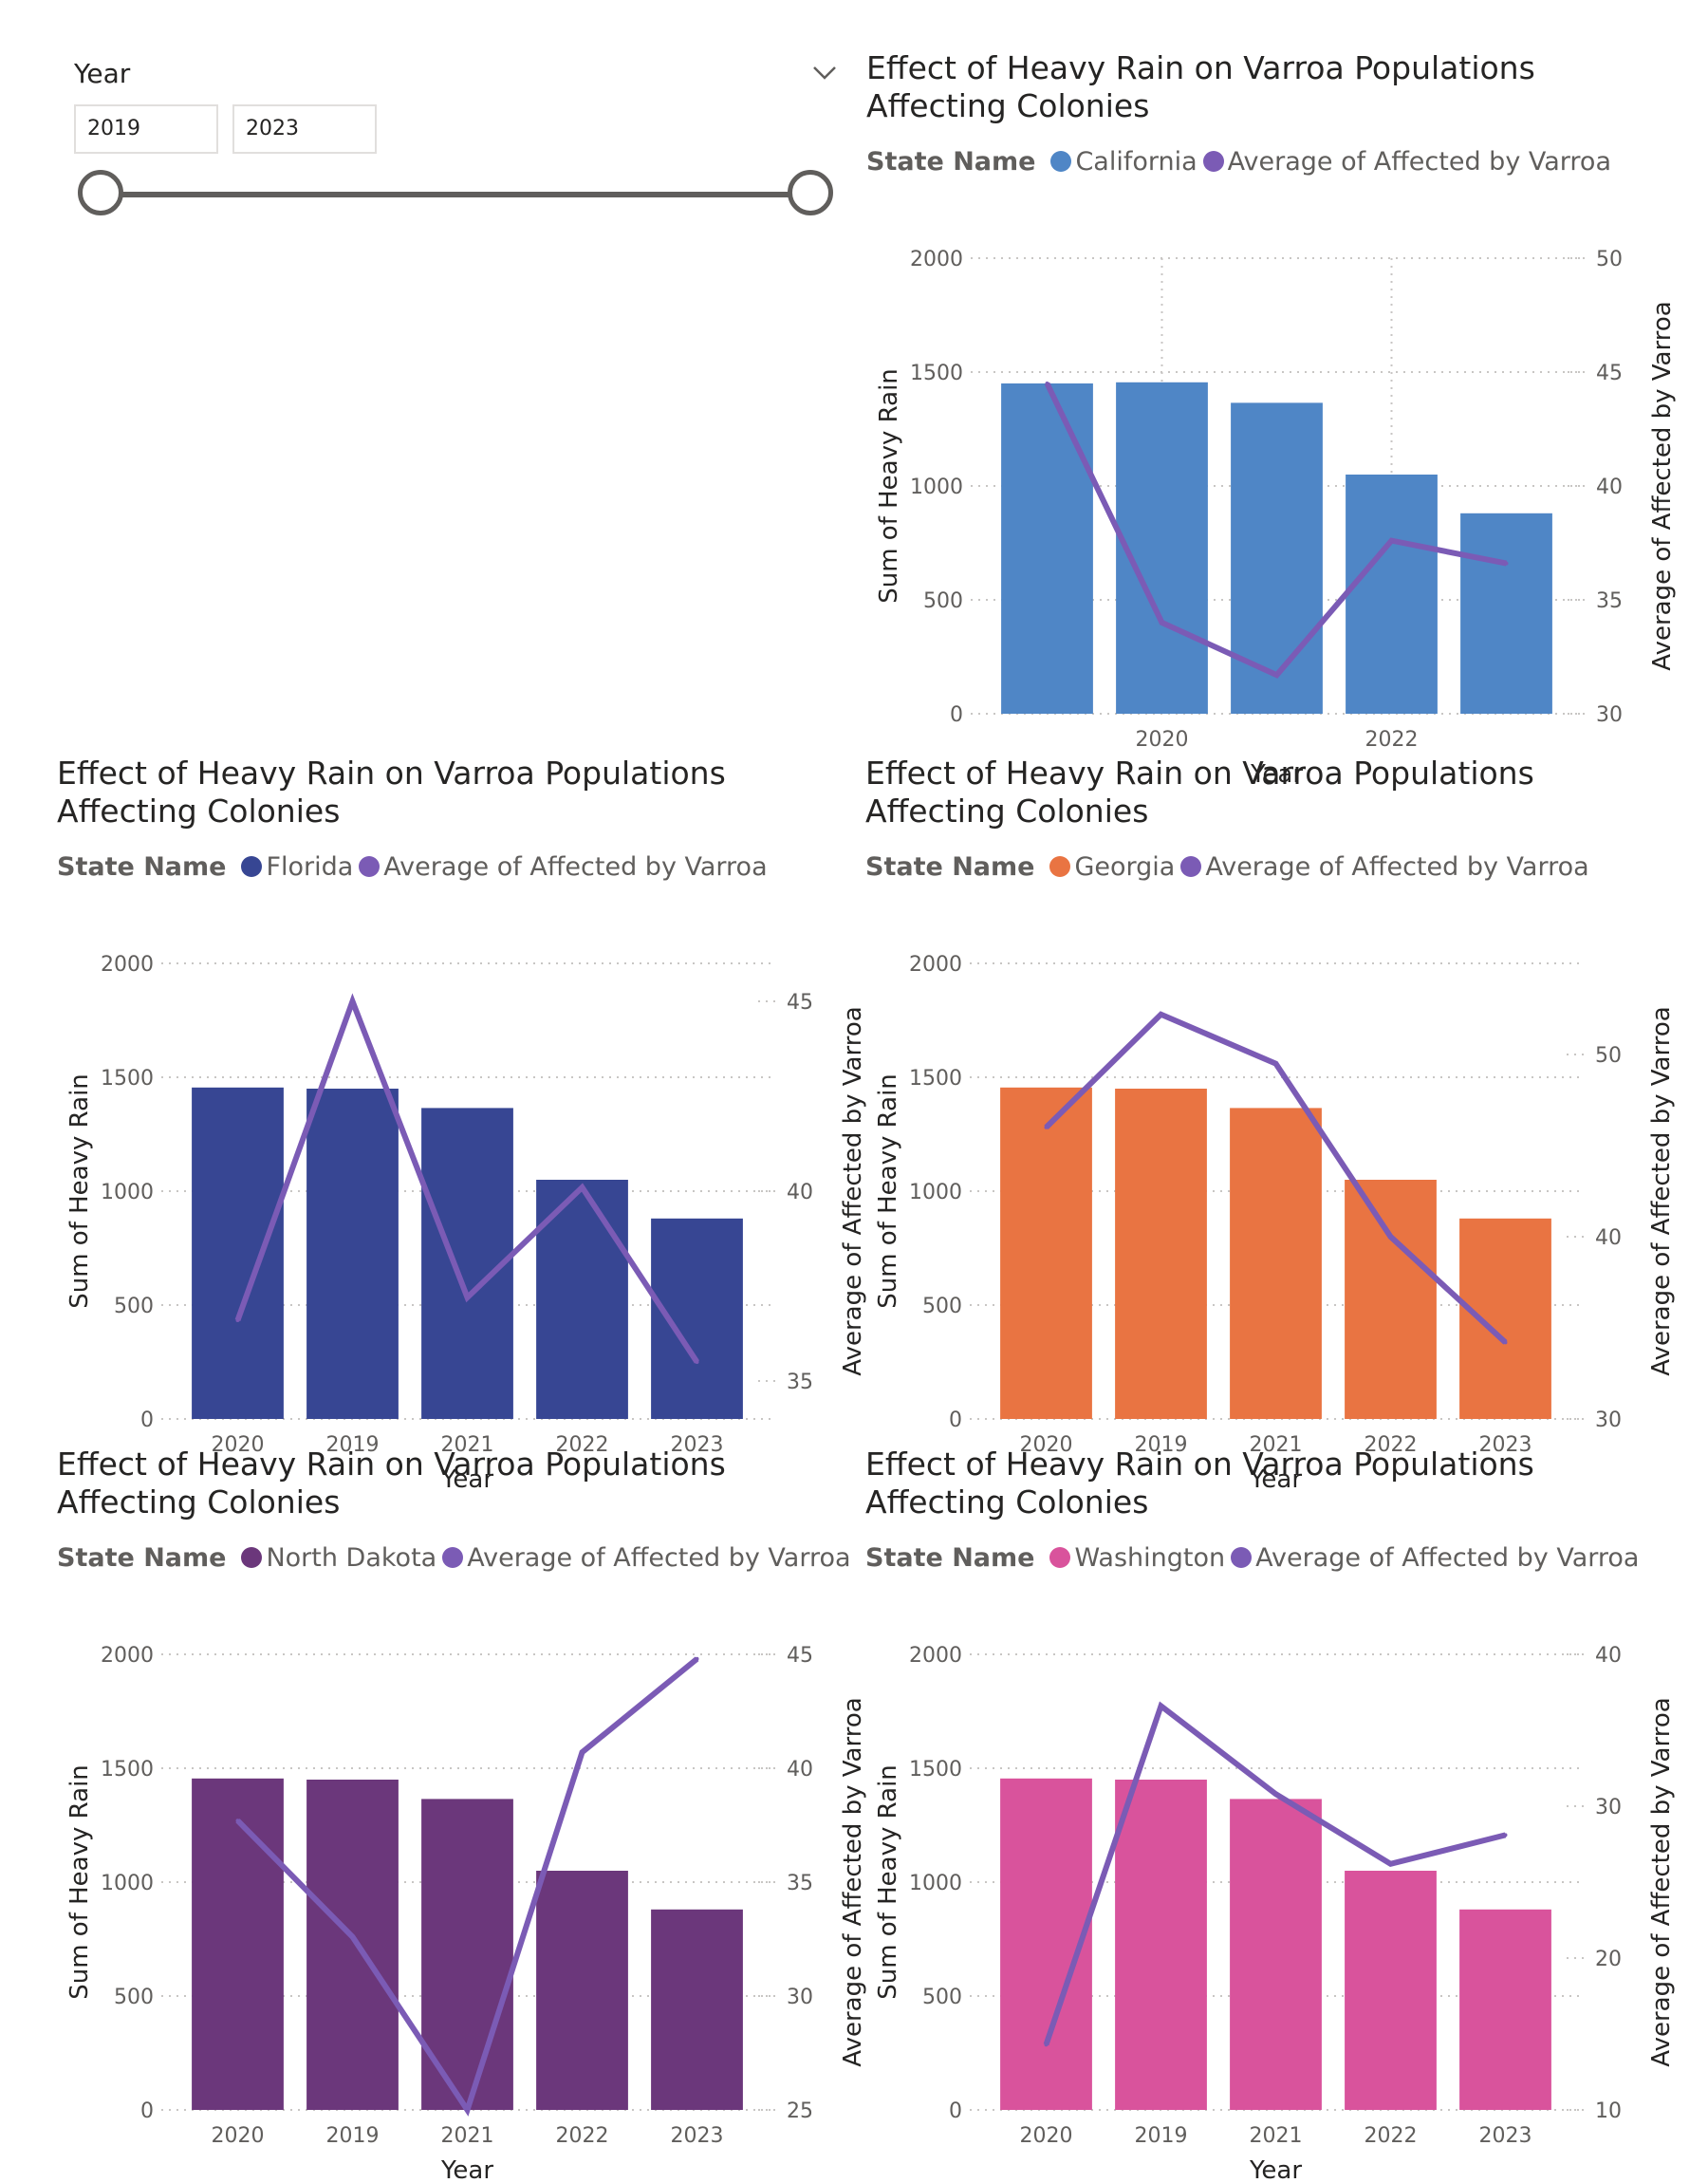 The height and width of the screenshot is (2183, 1708). I want to click on year-slicer: Year 2019 2023, so click(455, 147).